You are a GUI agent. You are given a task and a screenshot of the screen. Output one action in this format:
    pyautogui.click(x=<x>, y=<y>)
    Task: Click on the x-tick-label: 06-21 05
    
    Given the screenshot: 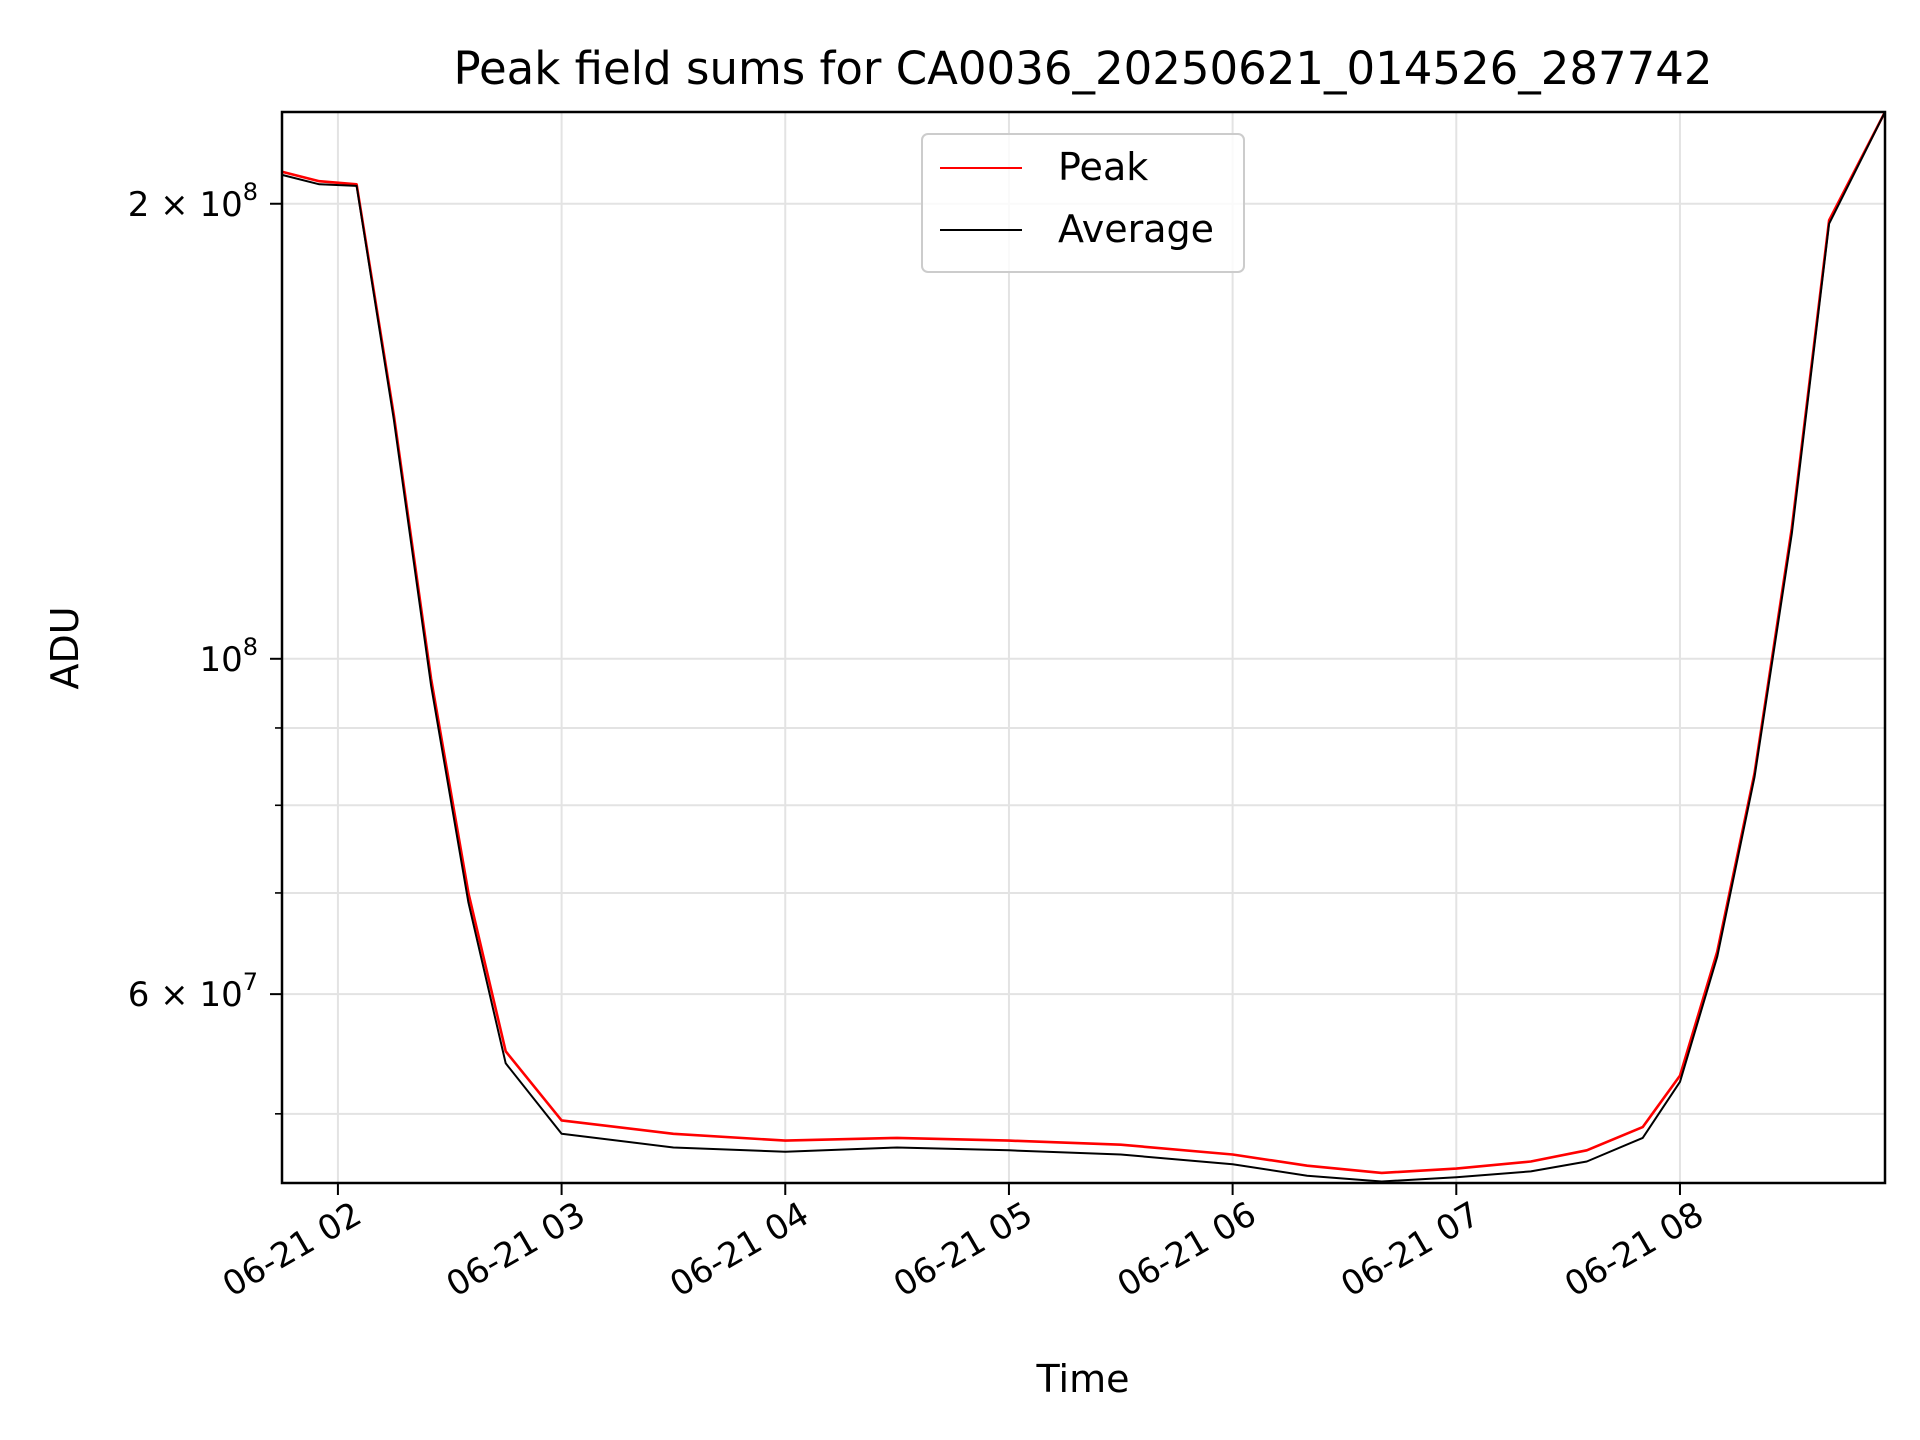 What is the action you would take?
    pyautogui.click(x=963, y=1249)
    